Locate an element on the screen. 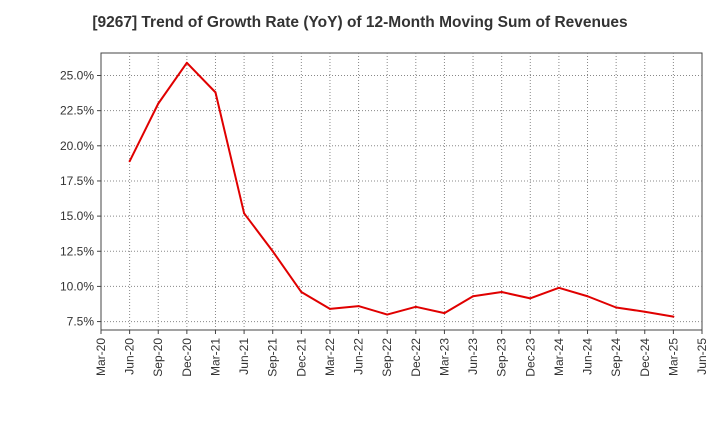  y-tick-label: 7.5% is located at coordinates (81, 322).